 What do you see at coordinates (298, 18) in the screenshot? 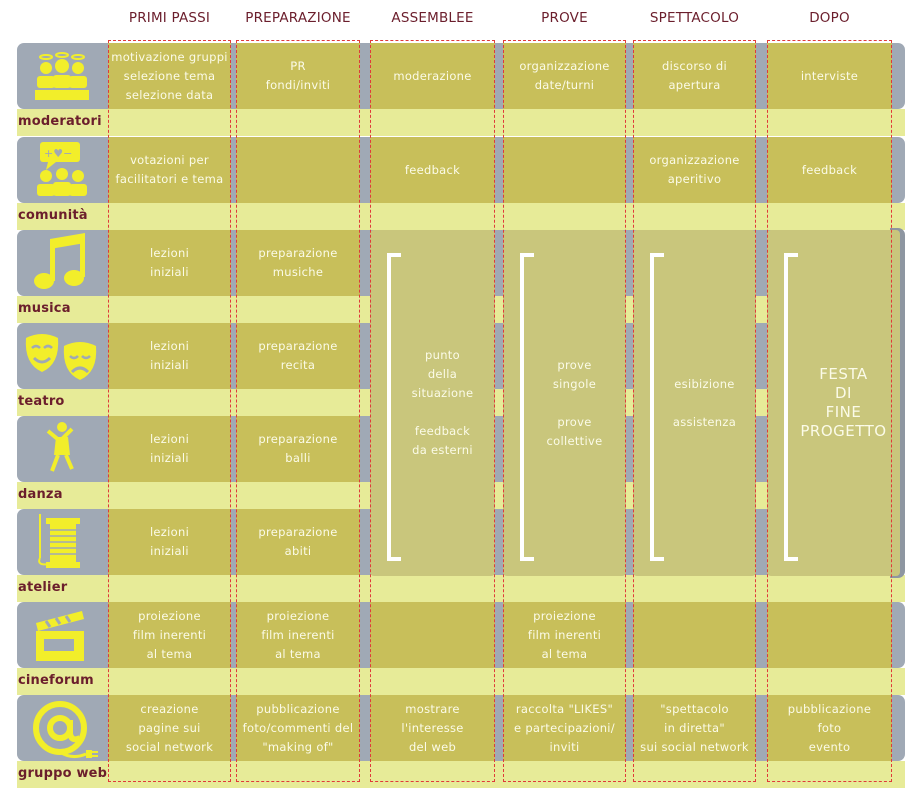
I see `column-header-1: PREPARAZIONE` at bounding box center [298, 18].